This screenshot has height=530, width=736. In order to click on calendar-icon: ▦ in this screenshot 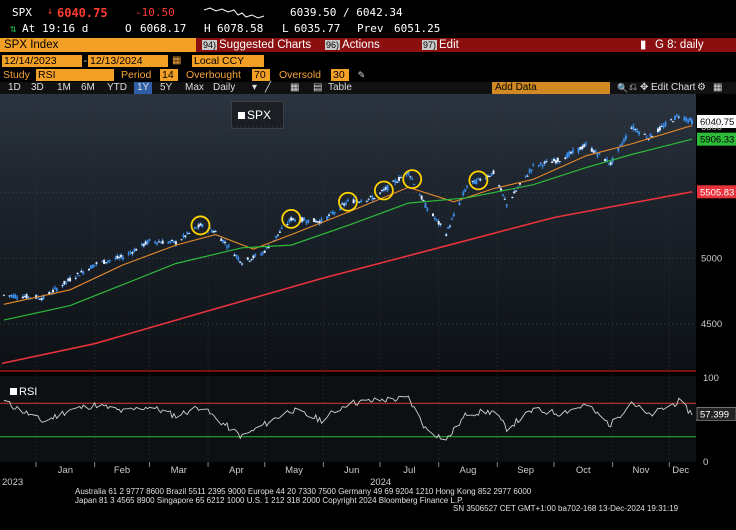, I will do `click(177, 60)`.